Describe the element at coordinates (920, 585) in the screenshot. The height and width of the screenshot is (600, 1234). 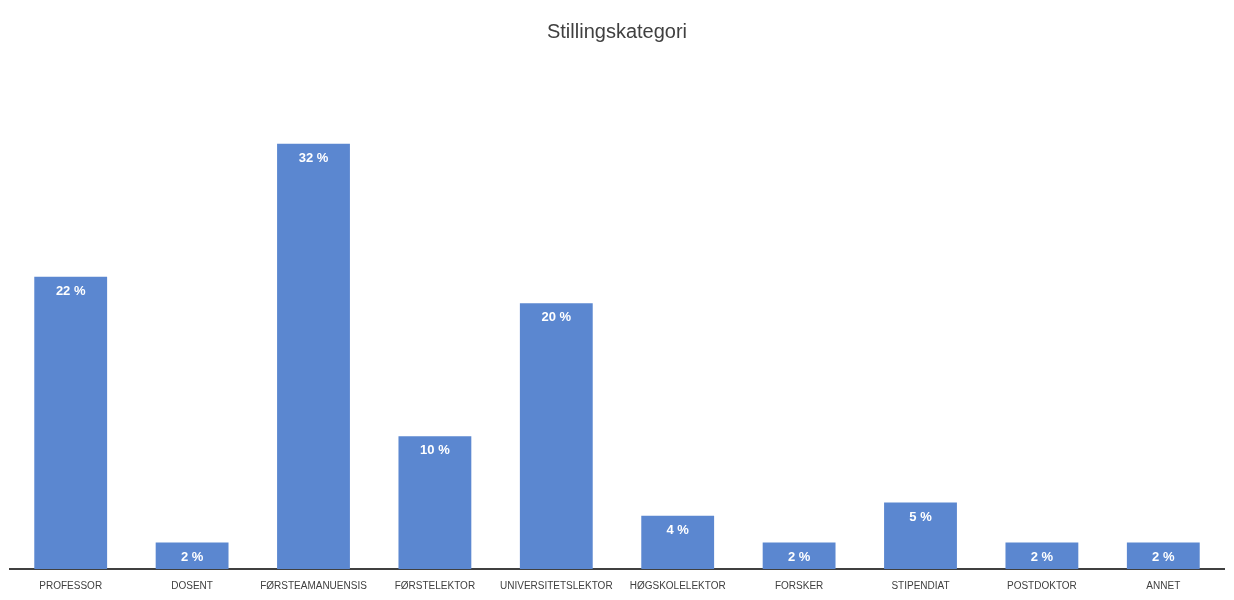
I see `x-tick-label: STIPENDIAT` at that location.